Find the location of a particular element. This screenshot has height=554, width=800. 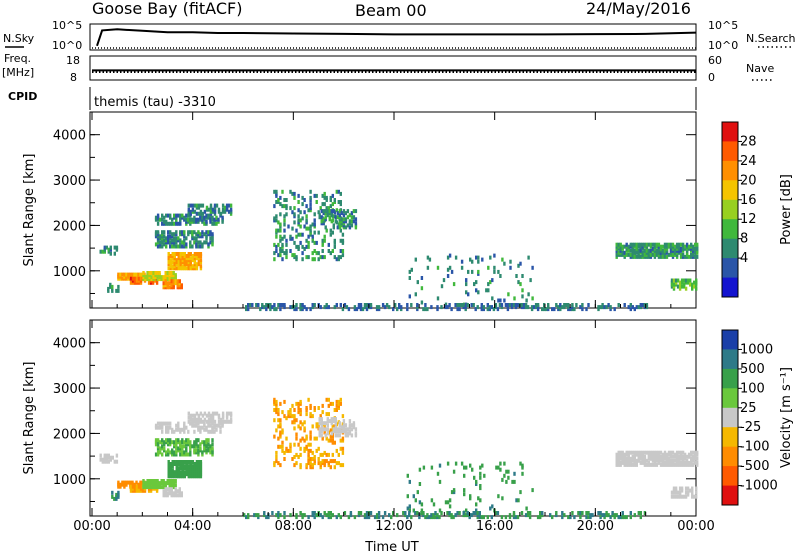

colorbar-tick-label: 500 is located at coordinates (752, 369).